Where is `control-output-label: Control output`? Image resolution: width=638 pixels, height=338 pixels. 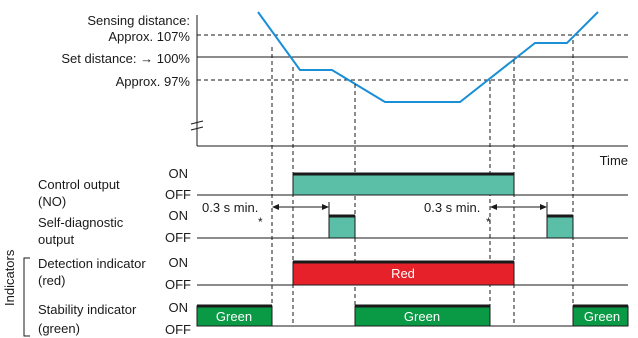
control-output-label: Control output is located at coordinates (79, 184).